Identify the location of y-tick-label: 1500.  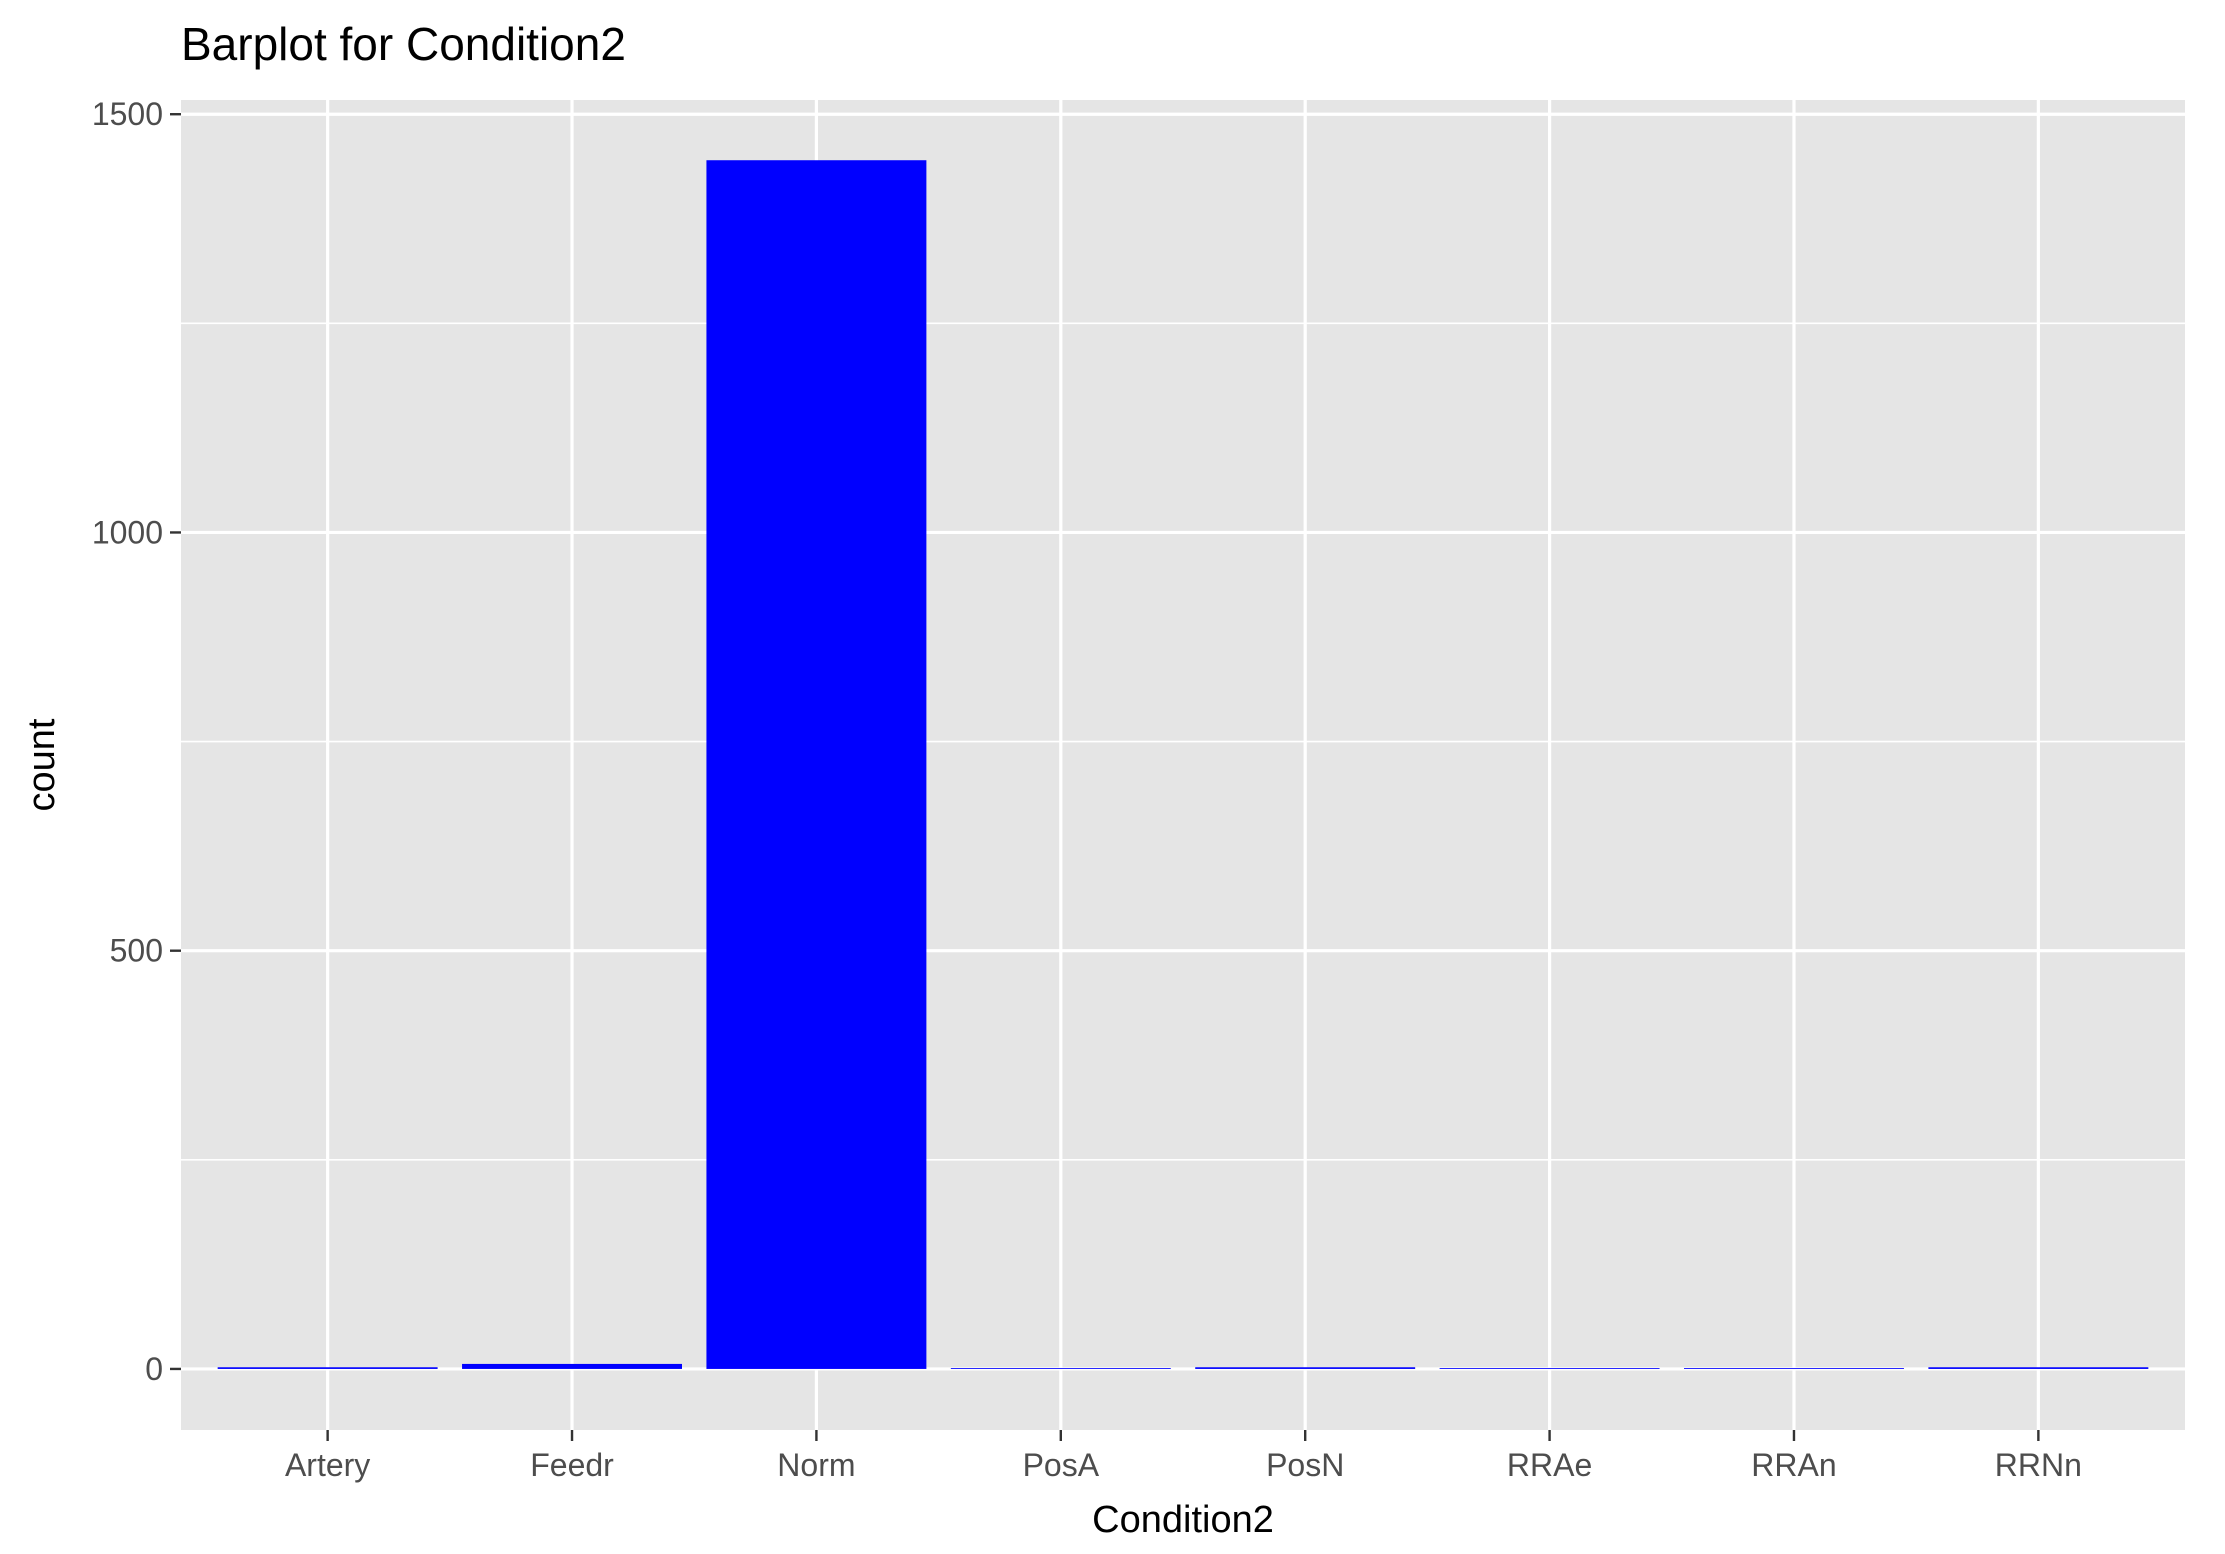
(127, 114).